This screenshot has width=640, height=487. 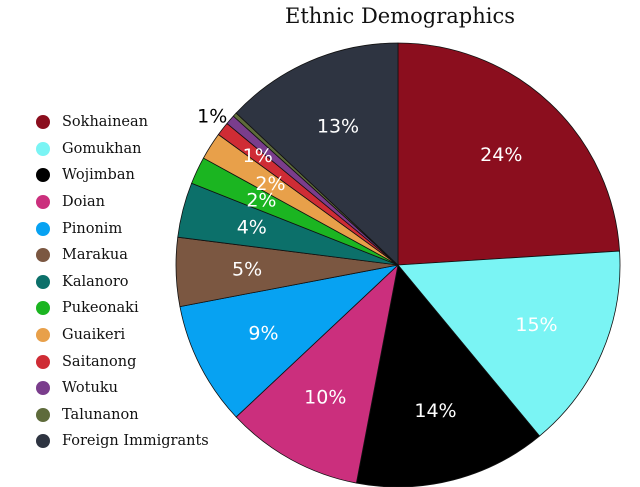 What do you see at coordinates (338, 127) in the screenshot?
I see `slice-data-label: 13%` at bounding box center [338, 127].